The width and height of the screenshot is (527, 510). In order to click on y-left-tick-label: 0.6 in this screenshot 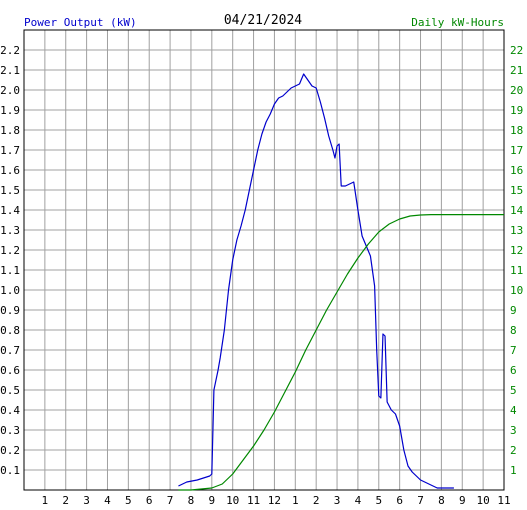, I will do `click(10, 370)`.